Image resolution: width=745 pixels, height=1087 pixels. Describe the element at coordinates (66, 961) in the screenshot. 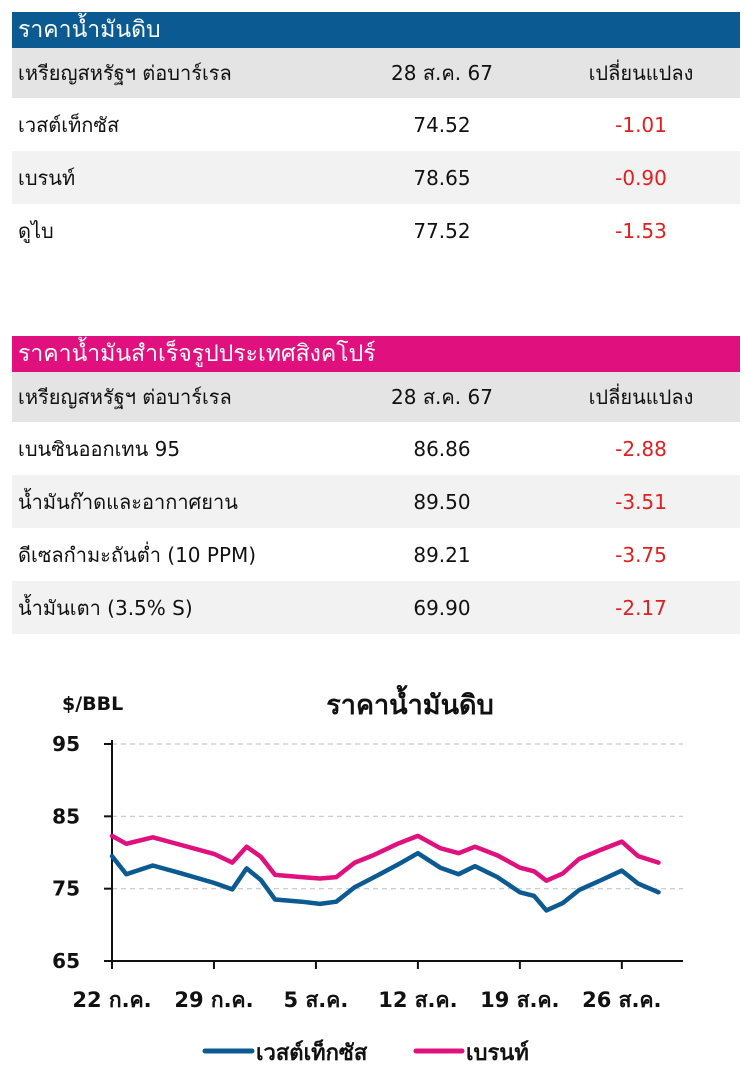

I see `y-tick-label: 65` at that location.